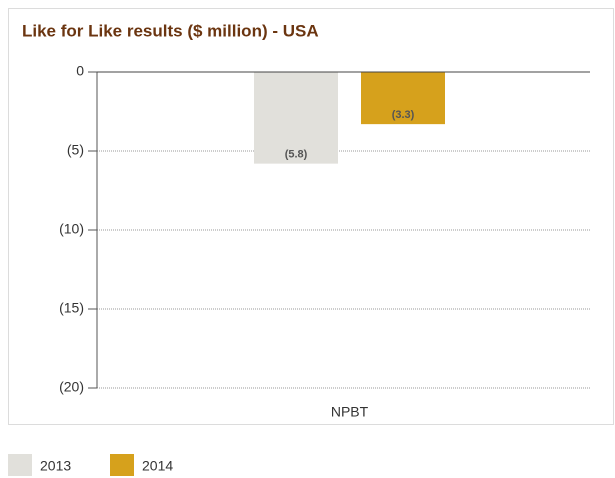 Image resolution: width=615 pixels, height=478 pixels. What do you see at coordinates (71, 308) in the screenshot?
I see `y-tick-label: (15)` at bounding box center [71, 308].